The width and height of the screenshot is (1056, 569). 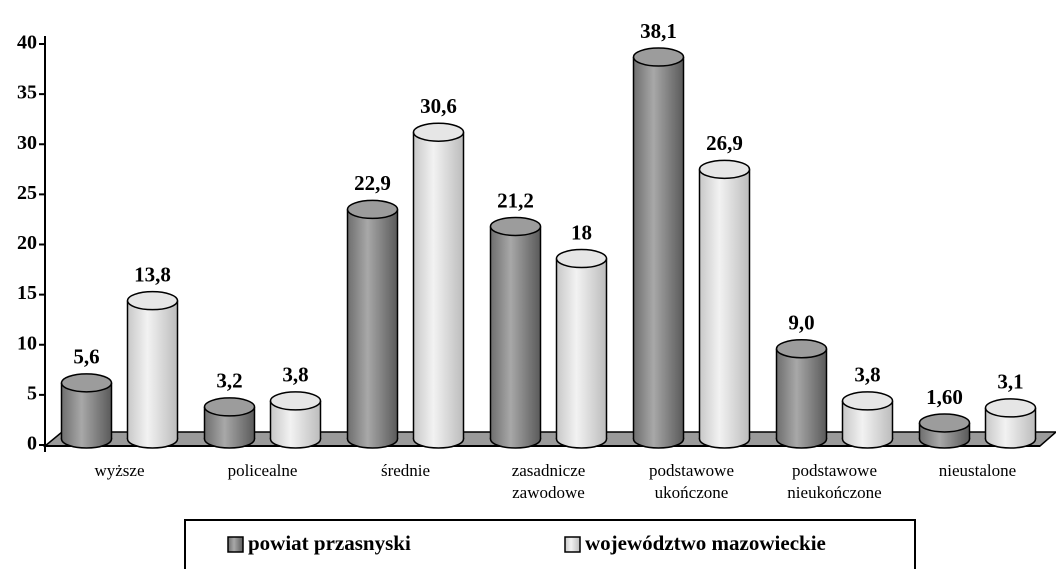 I want to click on value-label: 38,1, so click(x=658, y=31).